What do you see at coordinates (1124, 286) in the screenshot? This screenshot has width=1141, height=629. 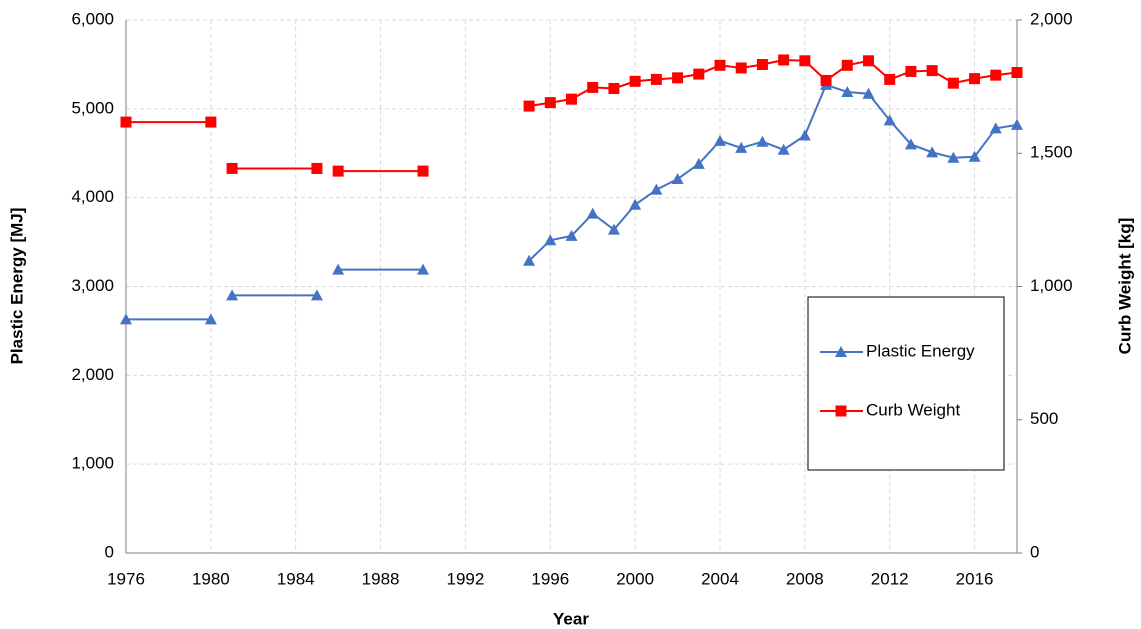 I see `y2-axis-title: Curb Weight [kg]` at bounding box center [1124, 286].